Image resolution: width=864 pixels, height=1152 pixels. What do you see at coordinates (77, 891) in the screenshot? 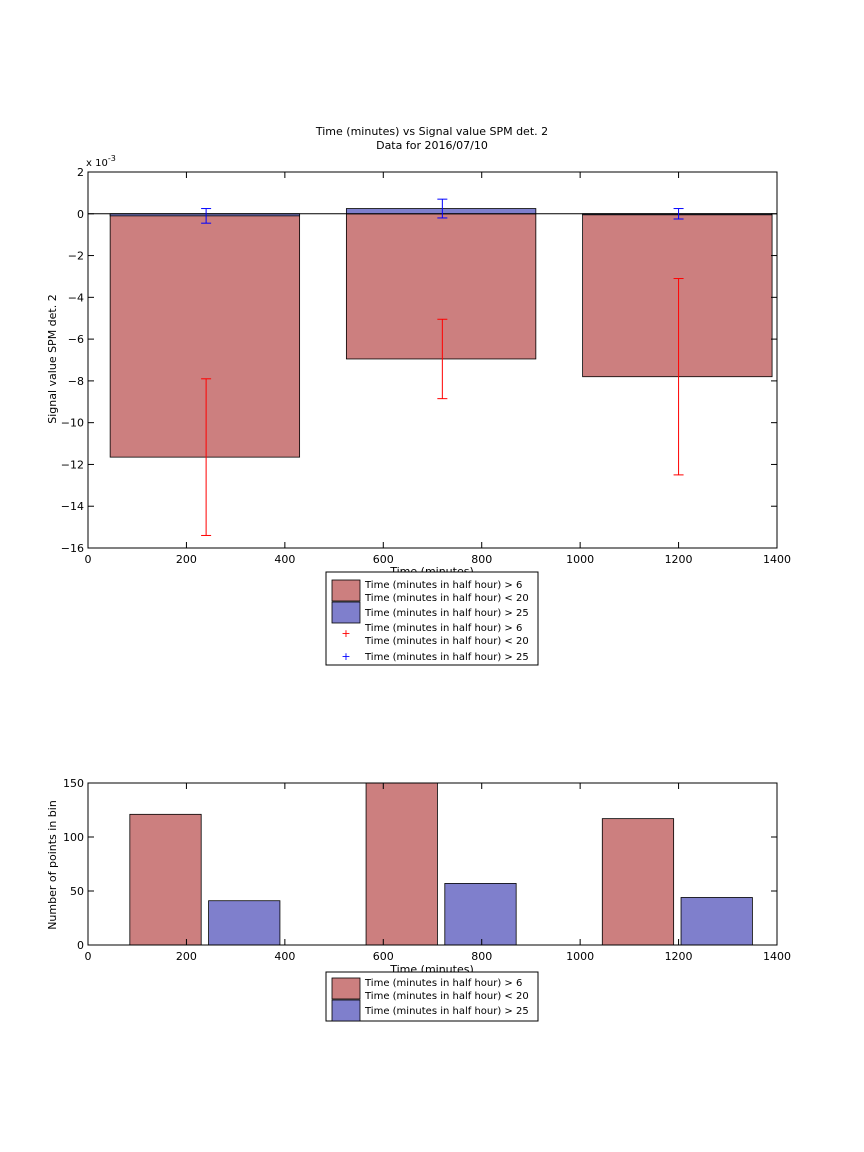
I see `y-tick-label: 50` at bounding box center [77, 891].